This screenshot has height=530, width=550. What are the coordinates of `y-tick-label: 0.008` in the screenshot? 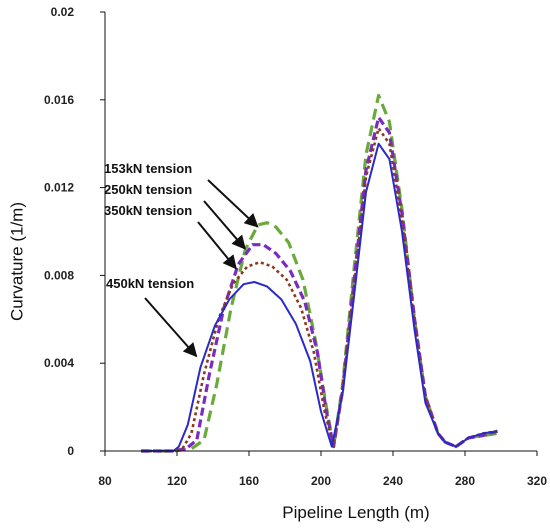 It's located at (59, 275).